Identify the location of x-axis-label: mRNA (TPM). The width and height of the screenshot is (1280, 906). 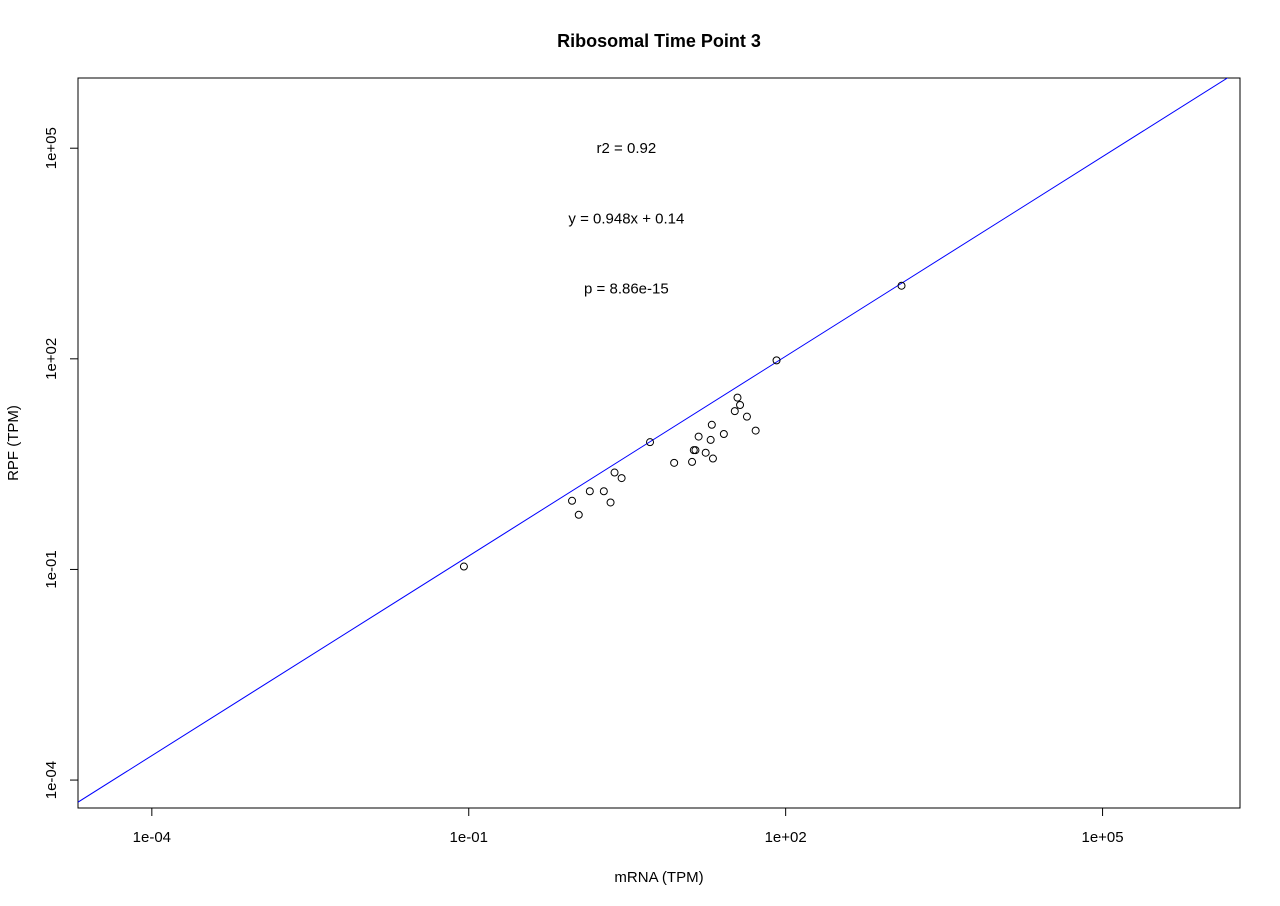
(658, 877).